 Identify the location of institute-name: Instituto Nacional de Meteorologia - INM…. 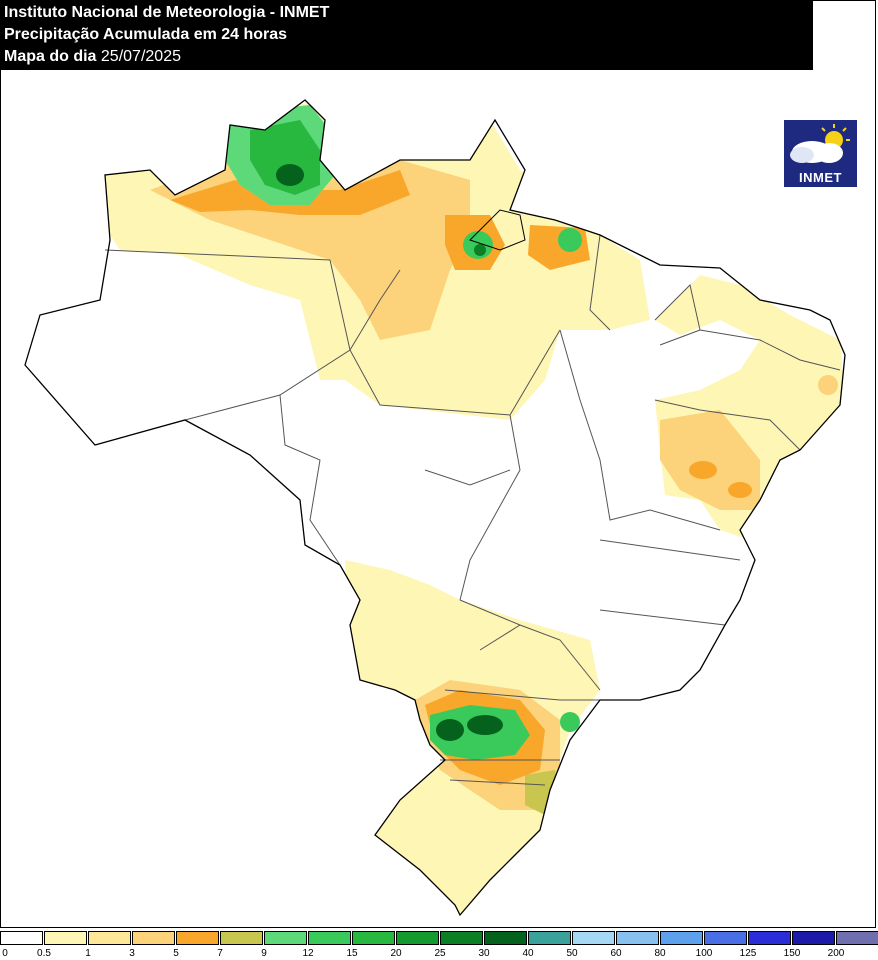
(167, 12).